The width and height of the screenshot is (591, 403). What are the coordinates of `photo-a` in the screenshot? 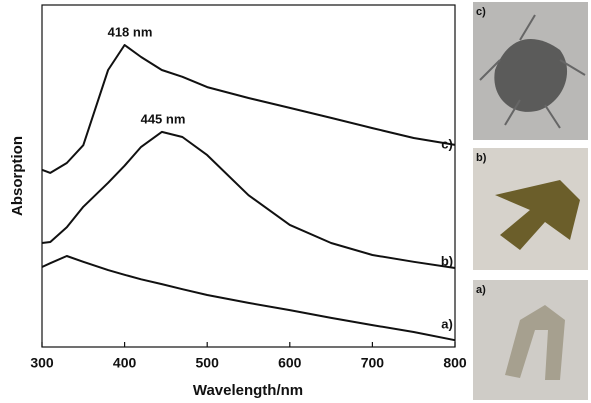 It's located at (530, 340).